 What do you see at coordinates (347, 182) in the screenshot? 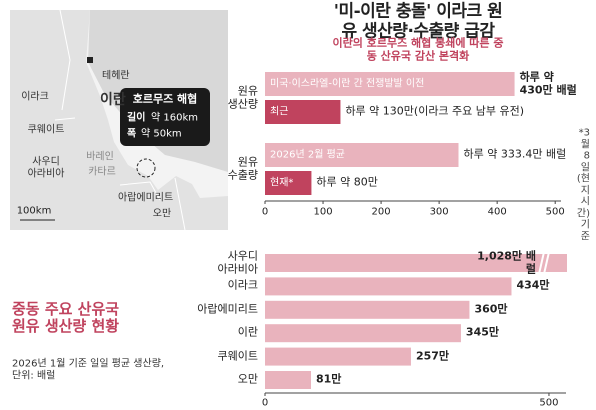
I see `value-label: 하루 약 80만` at bounding box center [347, 182].